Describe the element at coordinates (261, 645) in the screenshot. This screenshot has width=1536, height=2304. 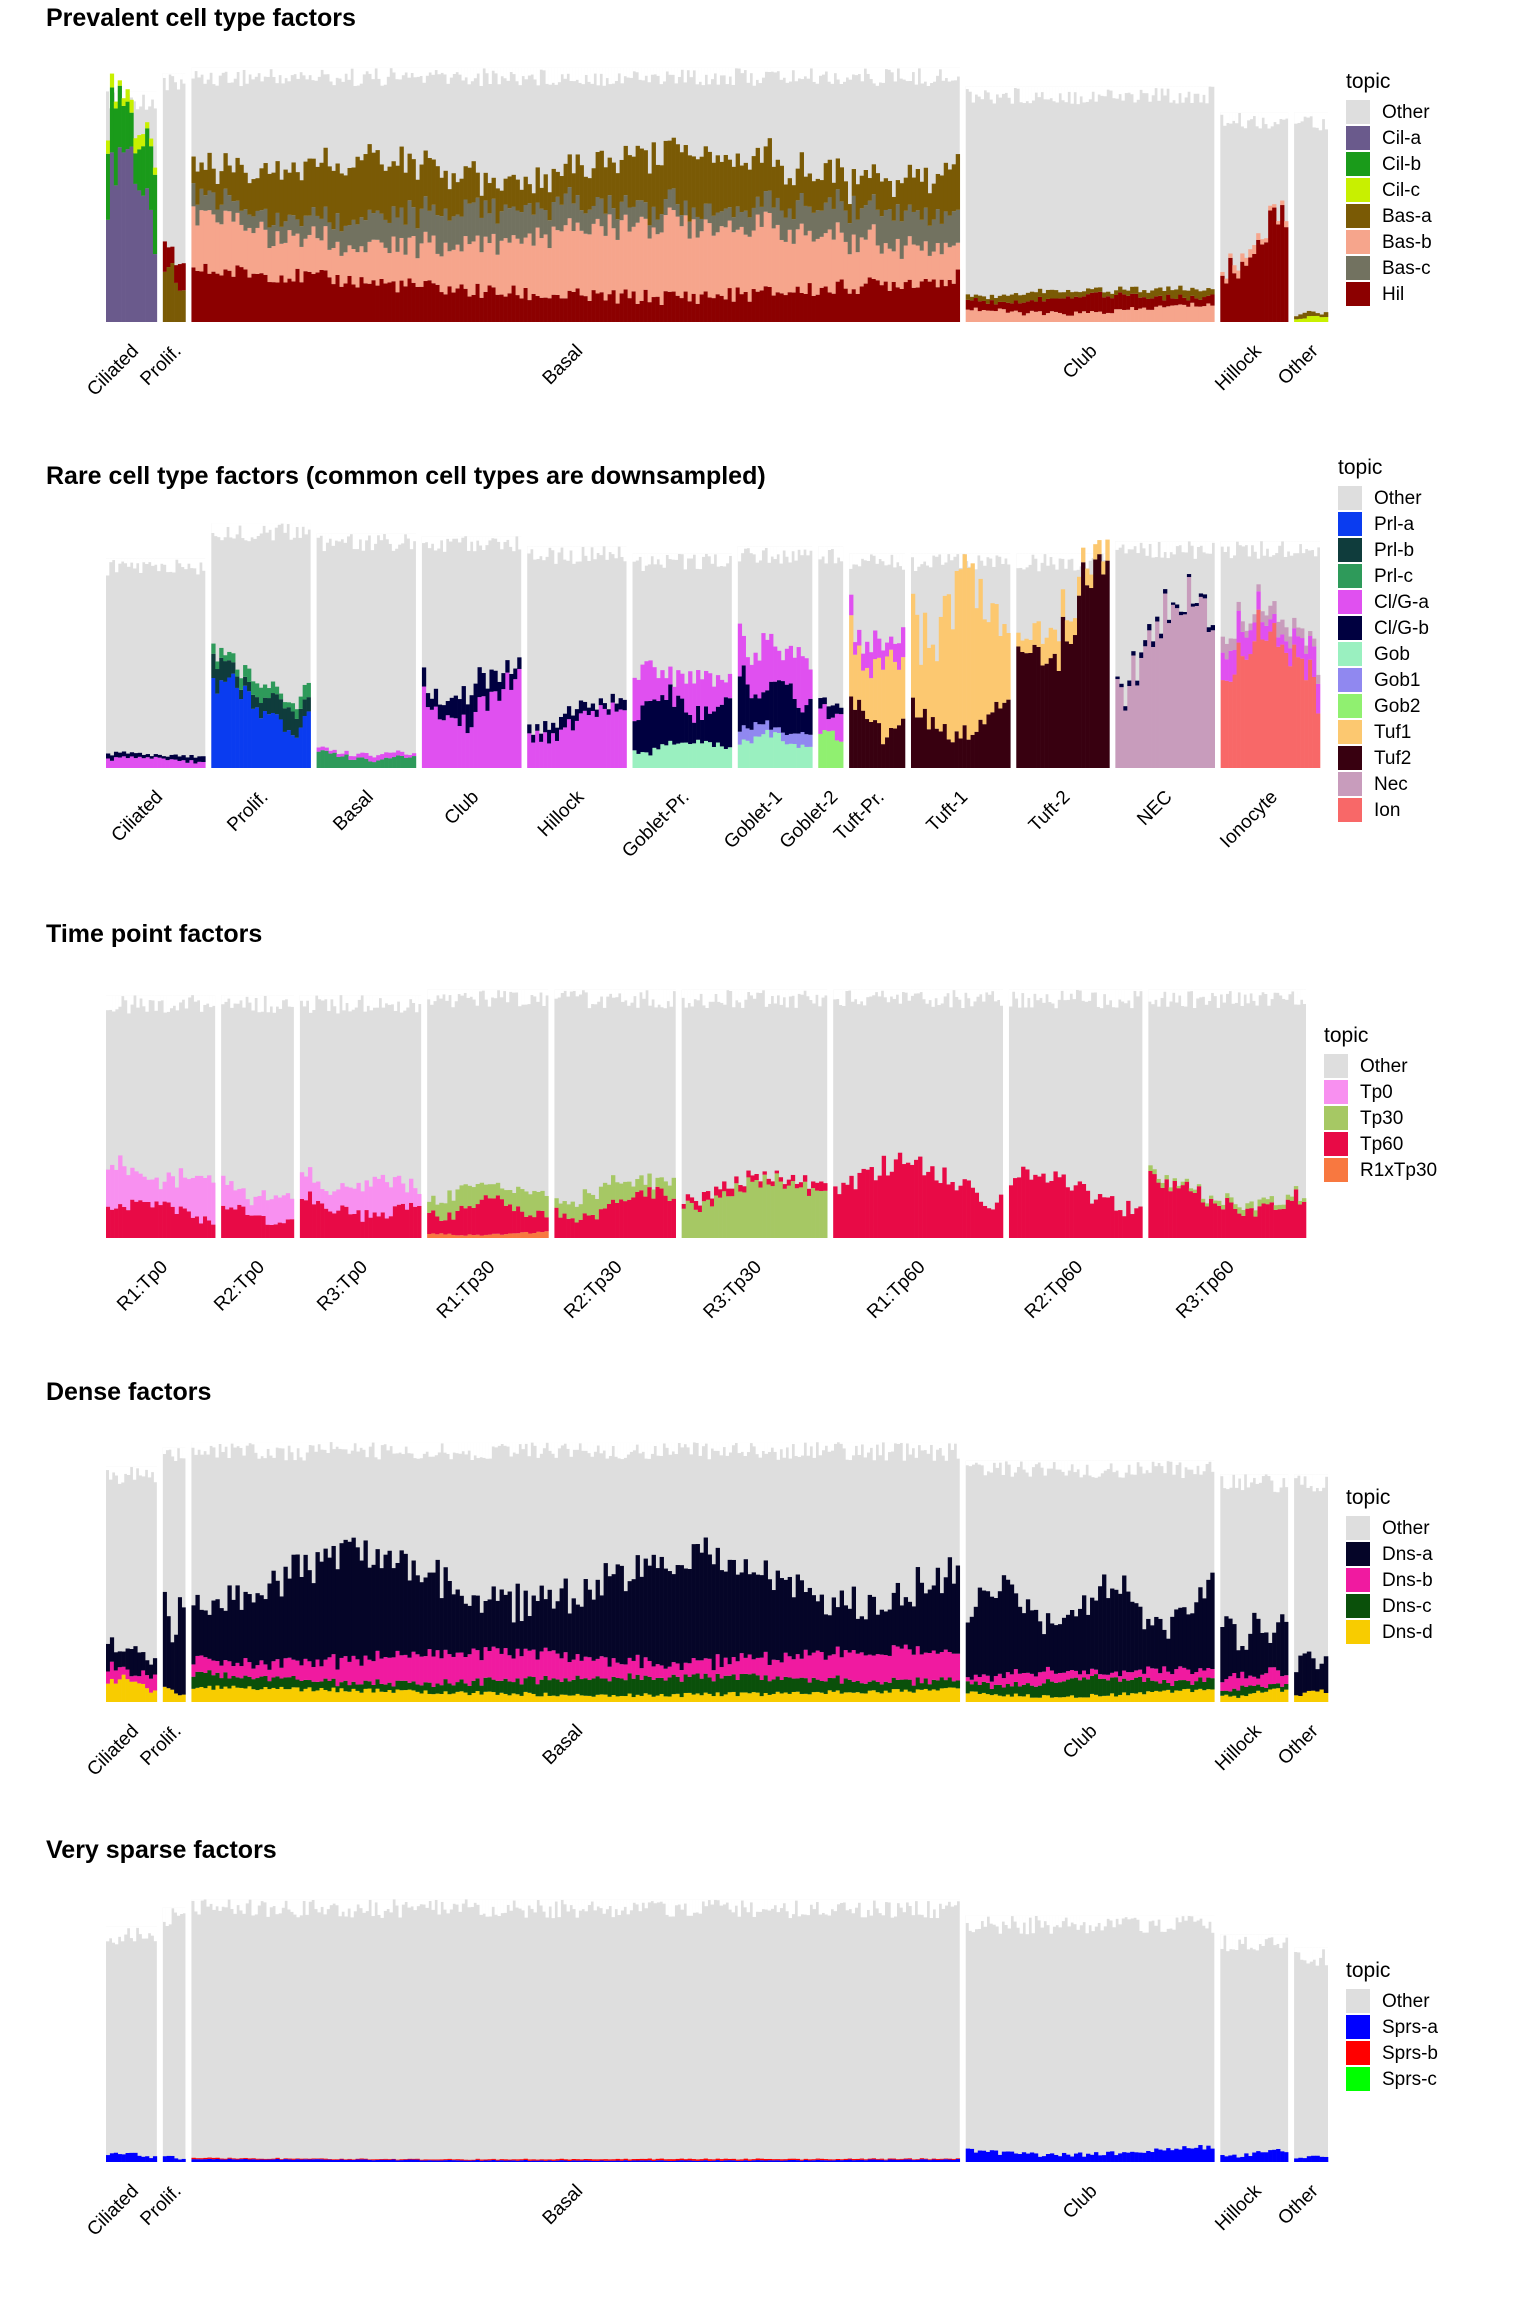
I see `group-prolif` at that location.